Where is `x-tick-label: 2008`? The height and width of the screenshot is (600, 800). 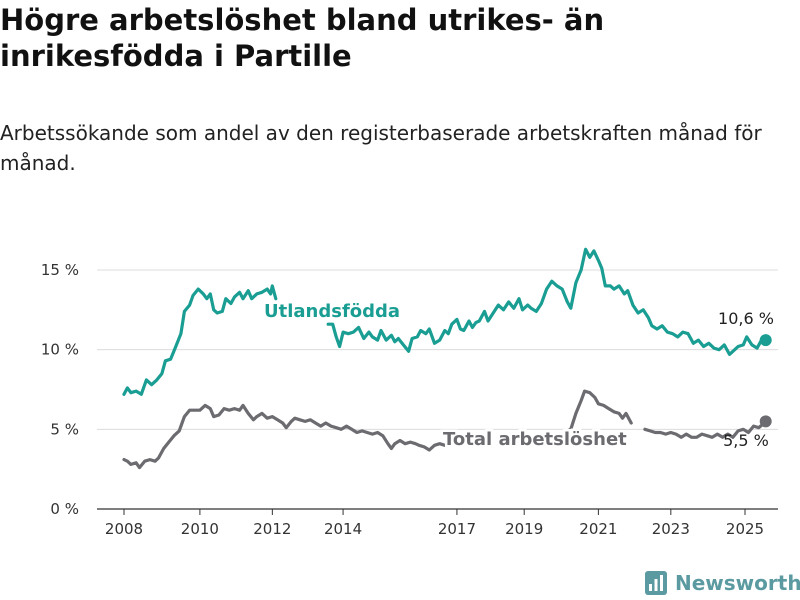 x-tick-label: 2008 is located at coordinates (124, 529).